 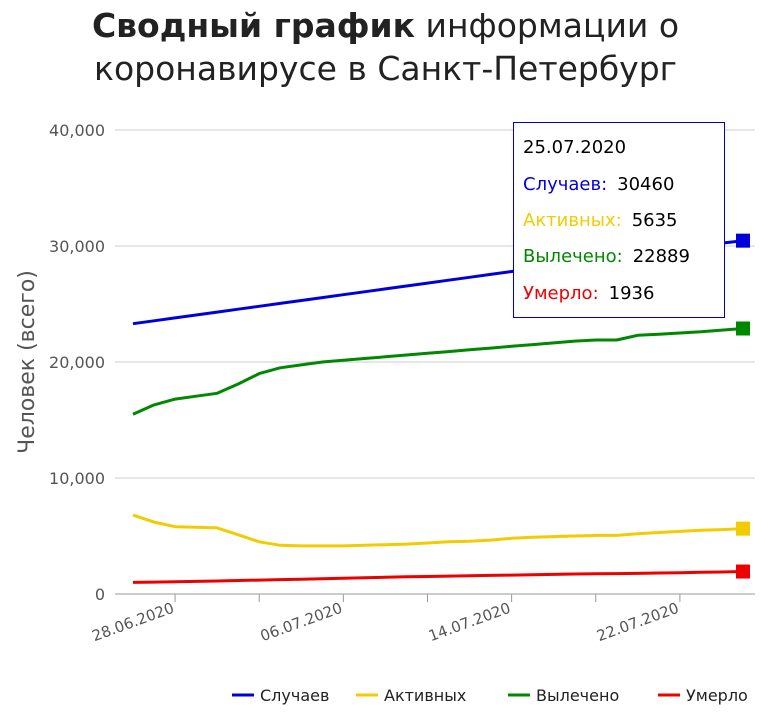 I want to click on legend-label: Случаев, so click(x=294, y=695).